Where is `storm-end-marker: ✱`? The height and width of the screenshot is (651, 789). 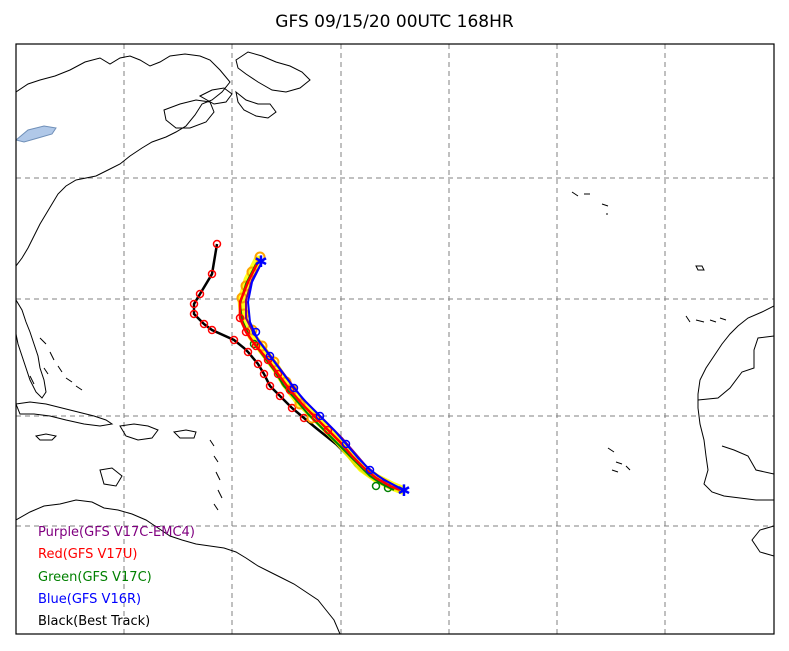
storm-end-marker: ✱ is located at coordinates (260, 261).